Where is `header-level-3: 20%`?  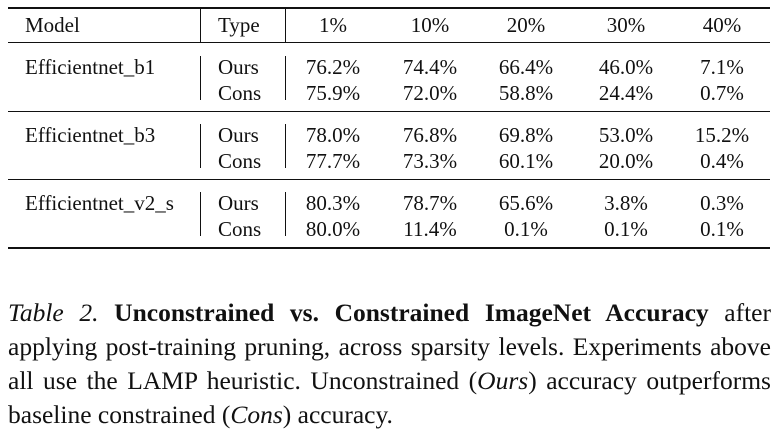
header-level-3: 20% is located at coordinates (526, 25).